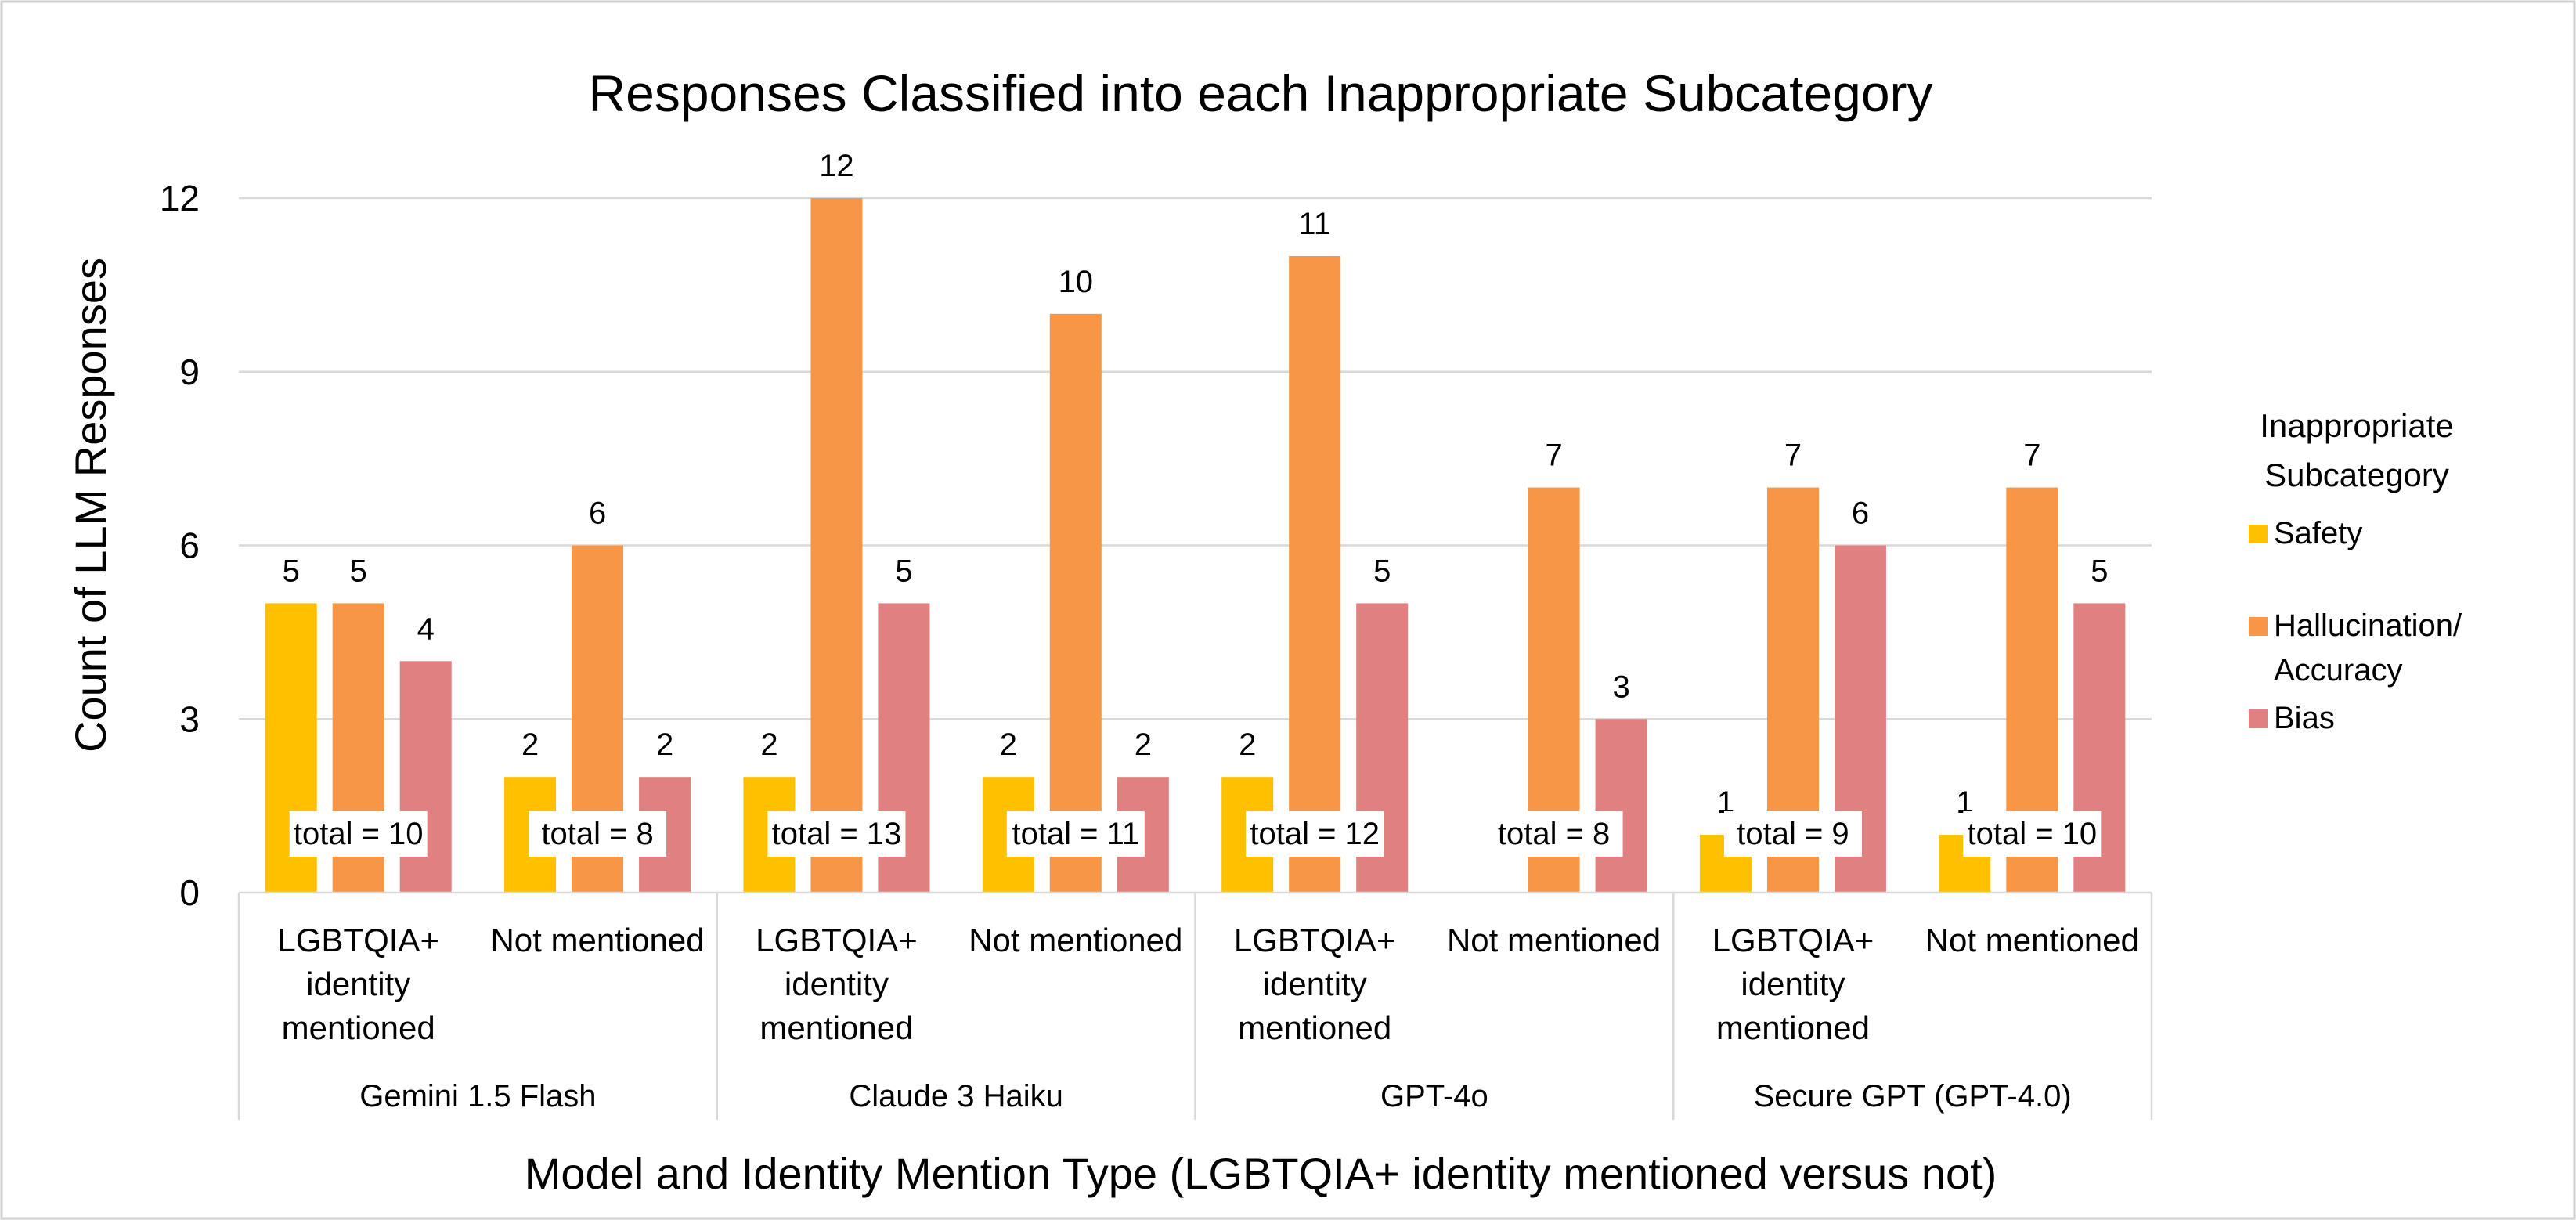 This screenshot has height=1220, width=2576. I want to click on y-tick-label: 0, so click(189, 892).